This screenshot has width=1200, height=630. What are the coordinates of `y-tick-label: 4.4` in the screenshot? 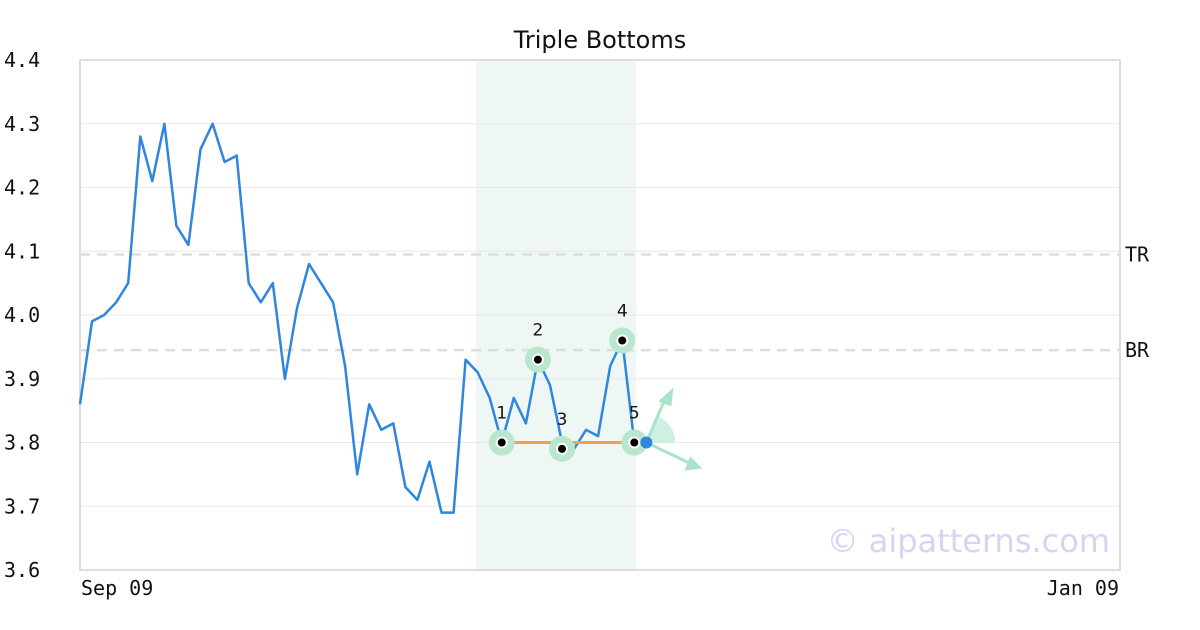 It's located at (22, 60).